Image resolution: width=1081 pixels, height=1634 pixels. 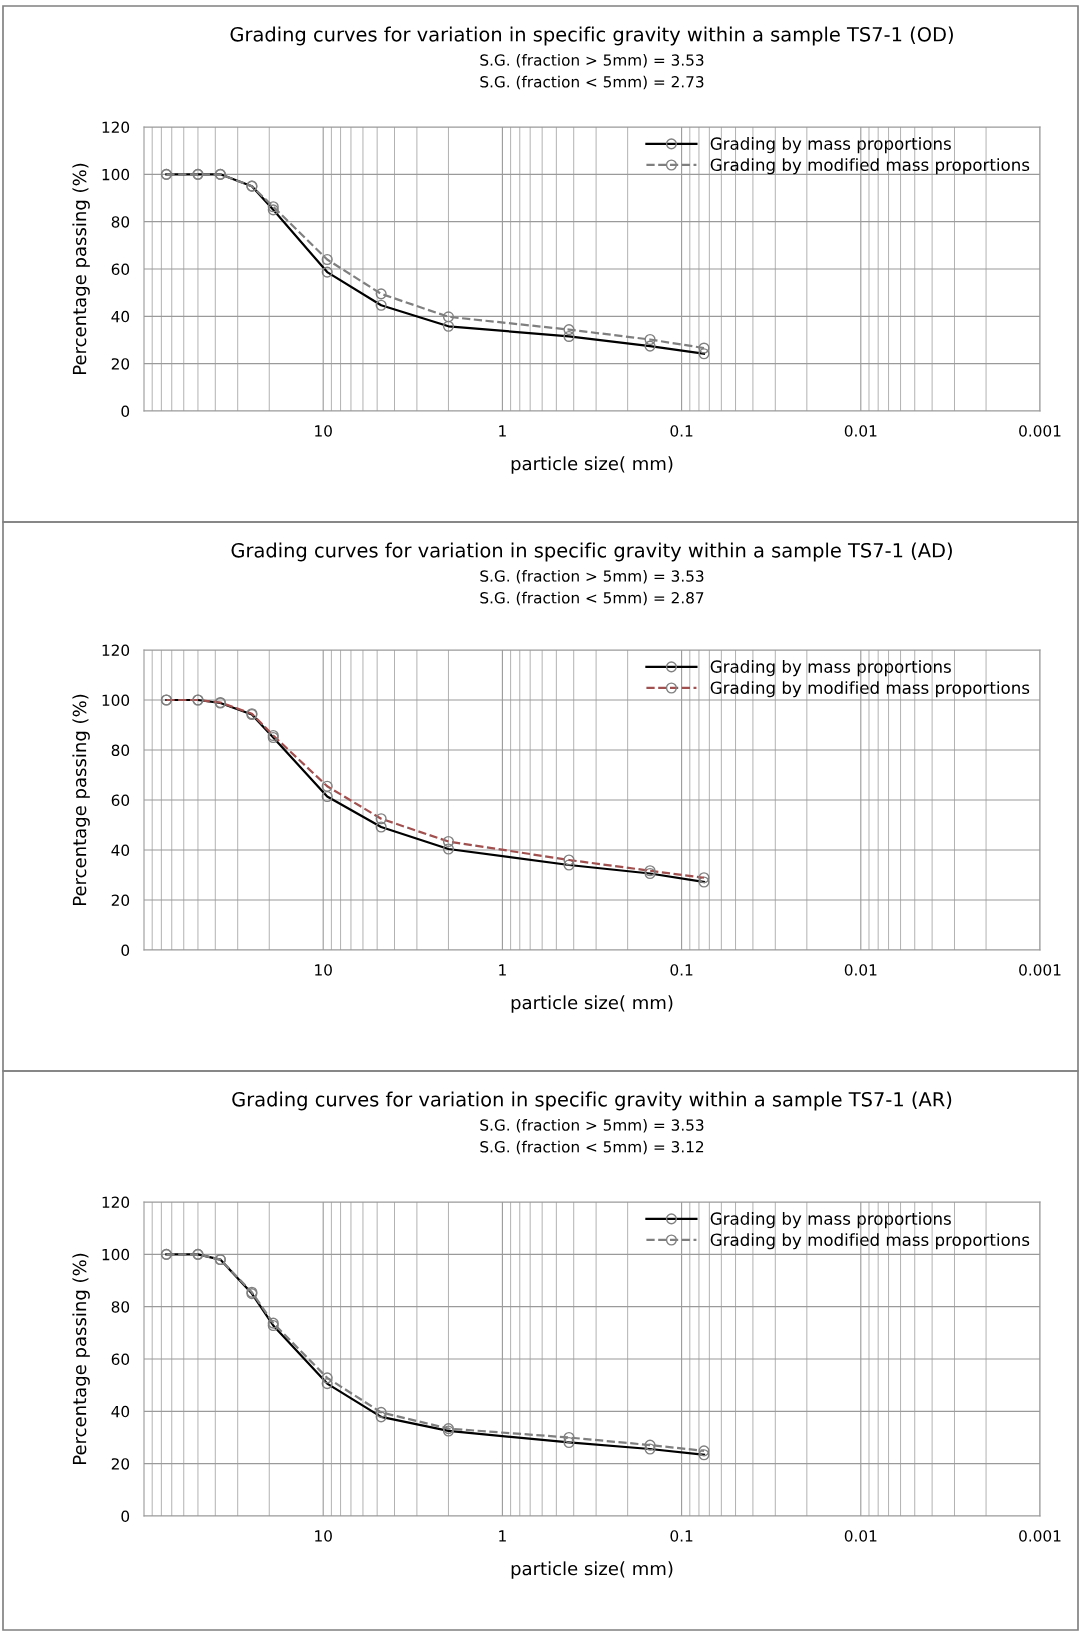 What do you see at coordinates (592, 588) in the screenshot?
I see `chart-subtitle: S.G. (fraction > 5mm) = 3.53 S.G. (fraction < 5mm) = 2.87` at bounding box center [592, 588].